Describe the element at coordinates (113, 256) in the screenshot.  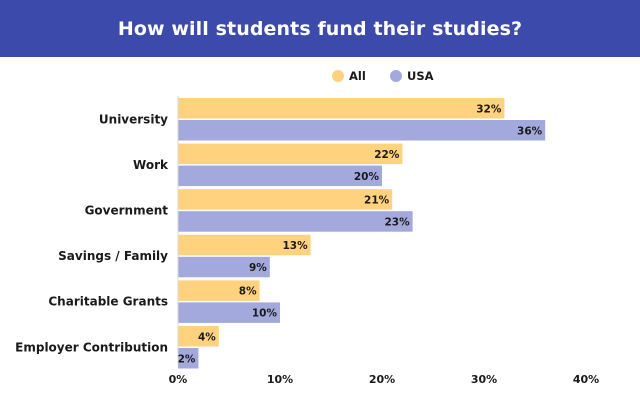
I see `category-label: Savings / Family` at that location.